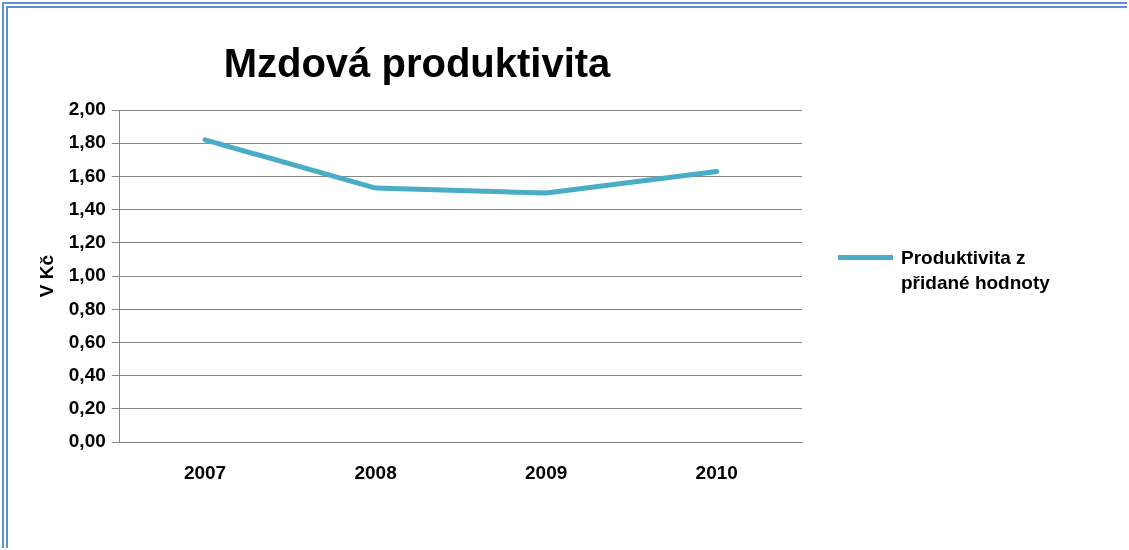 This screenshot has width=1129, height=550. Describe the element at coordinates (87, 441) in the screenshot. I see `y-tick-label: 0,00` at that location.